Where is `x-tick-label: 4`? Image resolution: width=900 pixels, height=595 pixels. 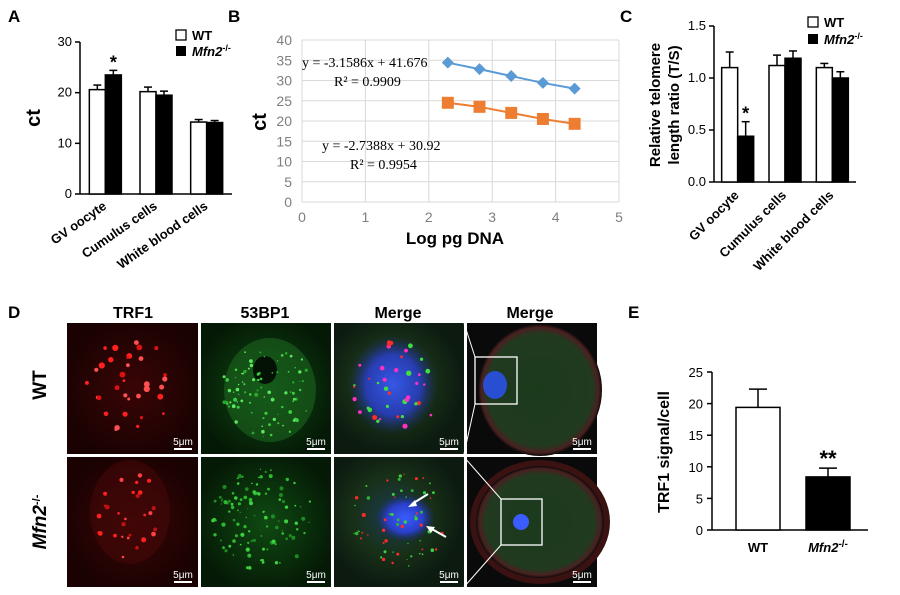
x-tick-label: 4 is located at coordinates (556, 217).